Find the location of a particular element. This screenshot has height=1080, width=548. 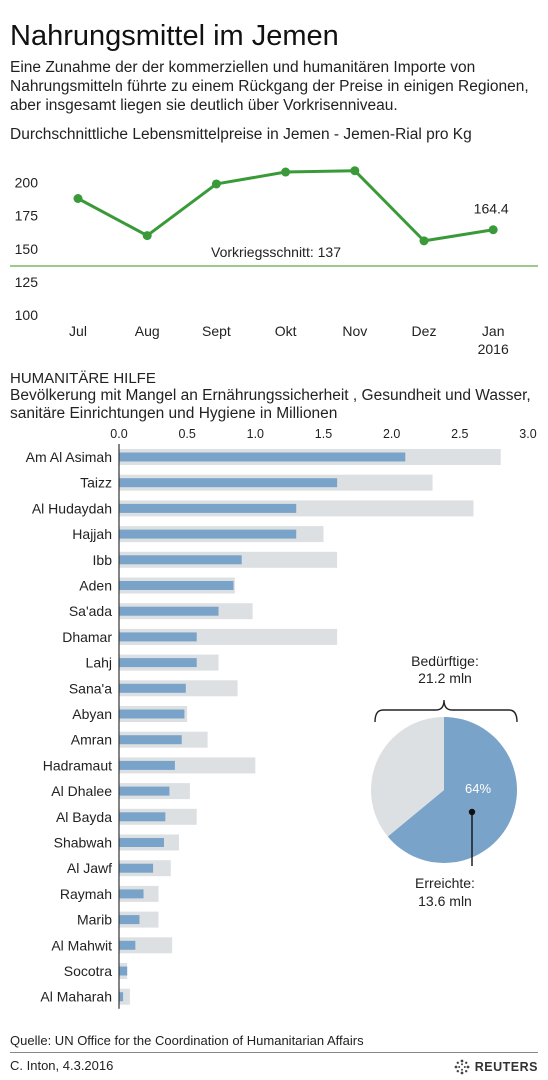

x-tick-label: 0.5 is located at coordinates (186, 434).